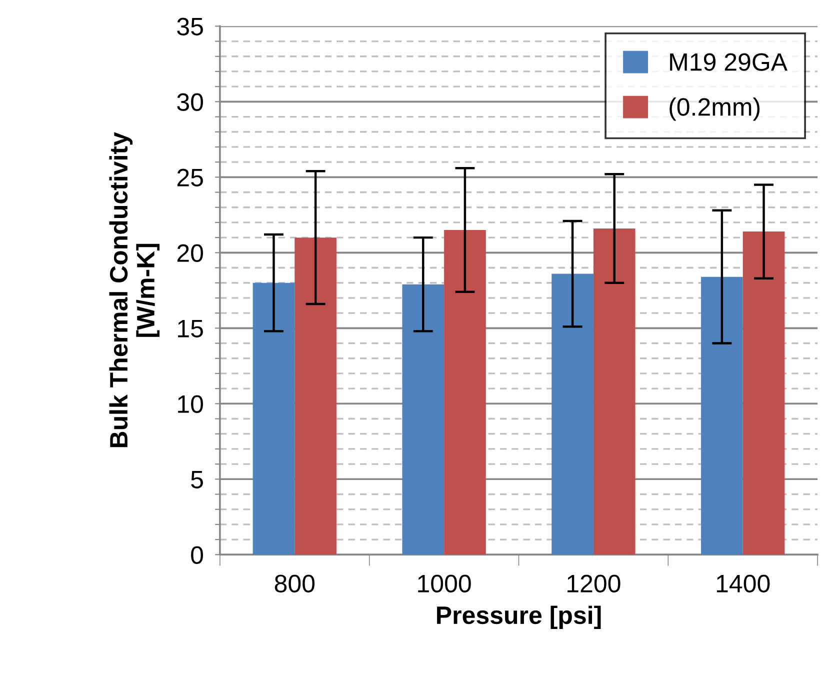  I want to click on y-tick-label: 15, so click(190, 329).